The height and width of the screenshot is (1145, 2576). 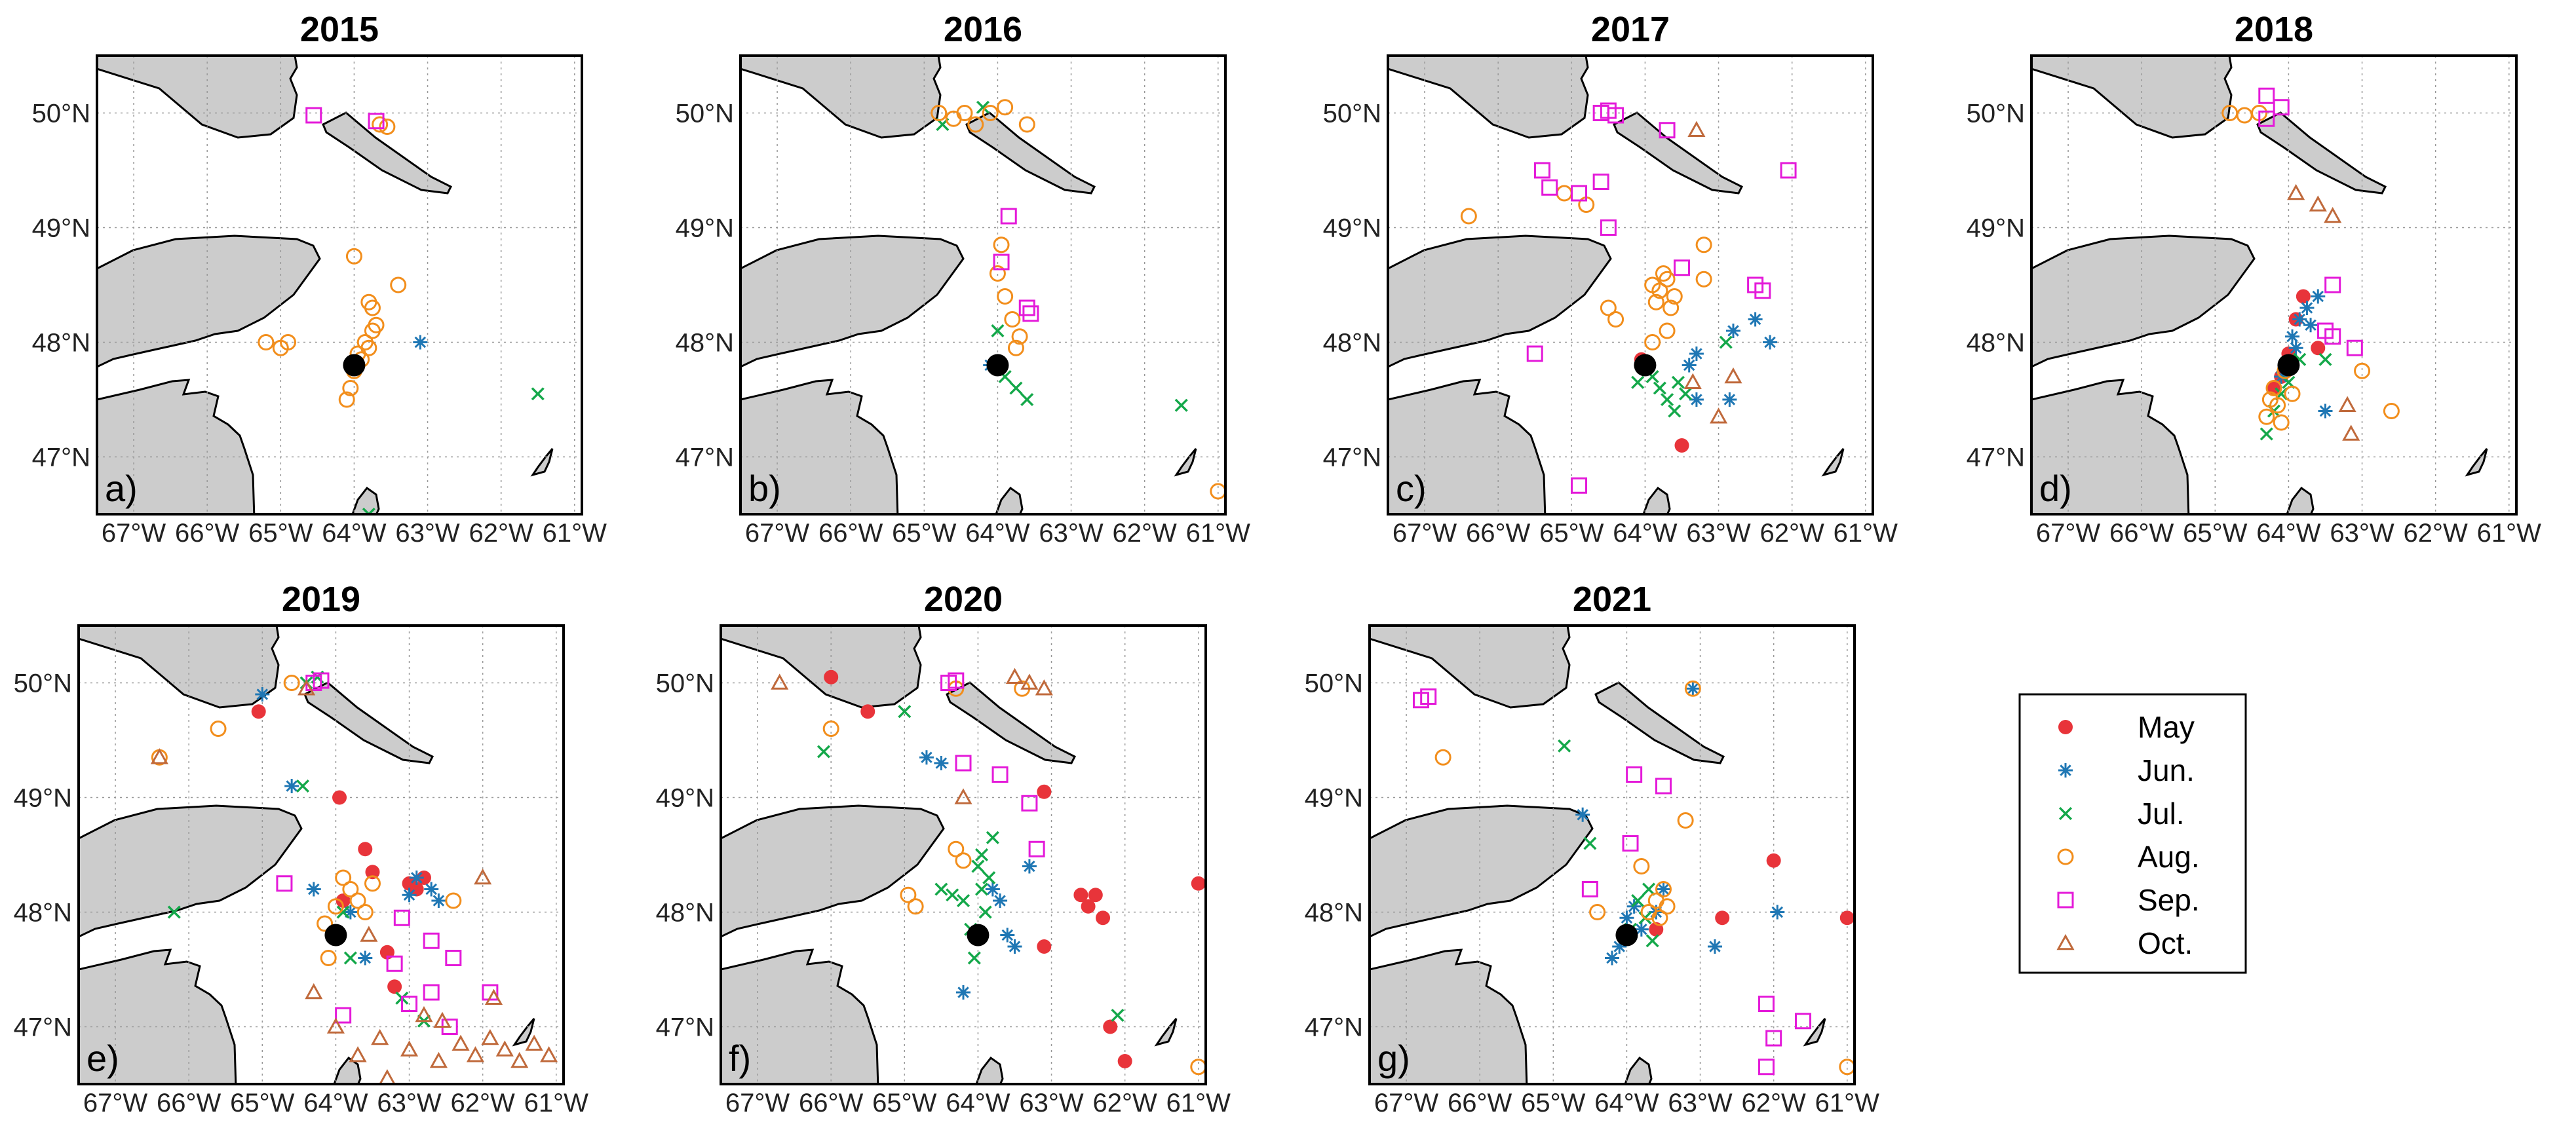 What do you see at coordinates (1612, 599) in the screenshot?
I see `panel-title: 2021` at bounding box center [1612, 599].